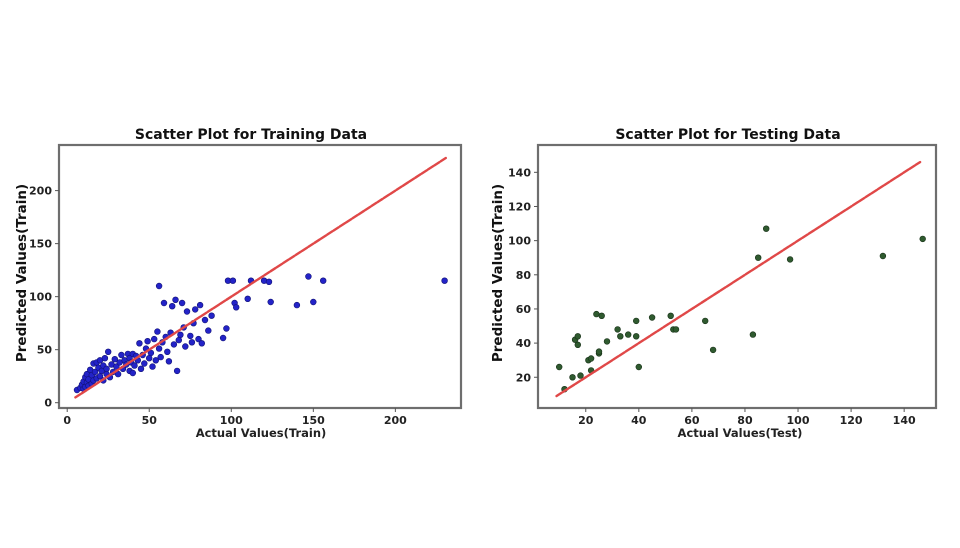 The height and width of the screenshot is (548, 960). What do you see at coordinates (40, 191) in the screenshot?
I see `y-tick-label: 200` at bounding box center [40, 191].